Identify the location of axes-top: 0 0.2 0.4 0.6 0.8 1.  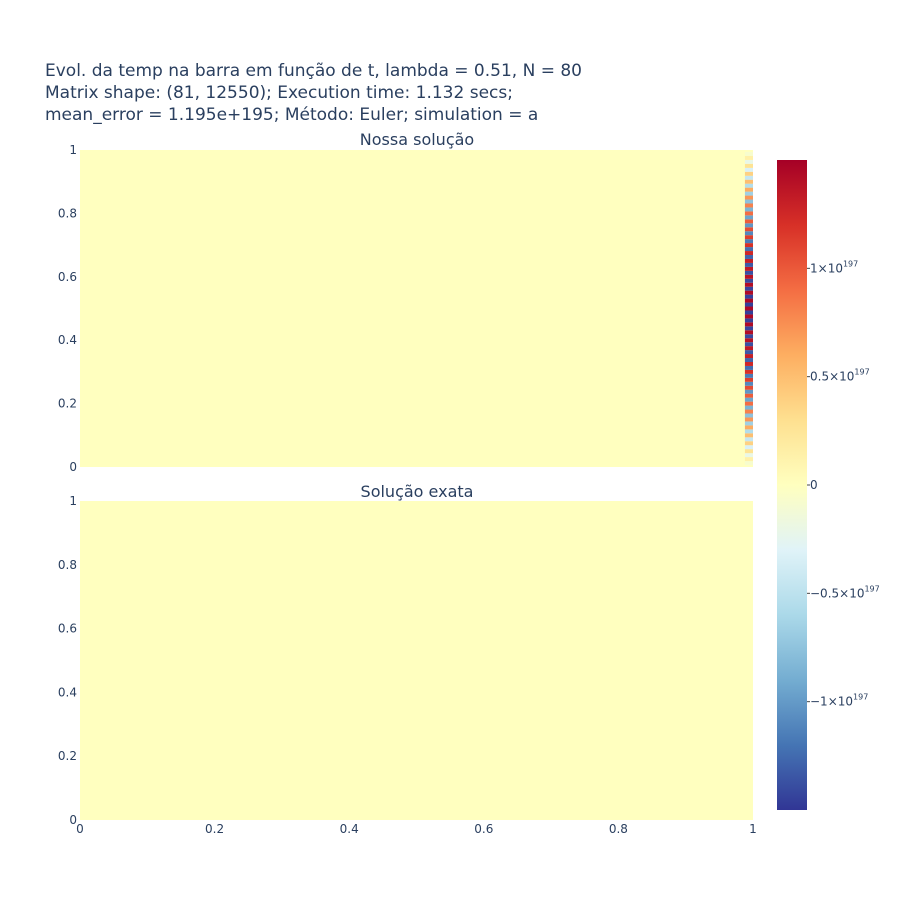
(67, 308).